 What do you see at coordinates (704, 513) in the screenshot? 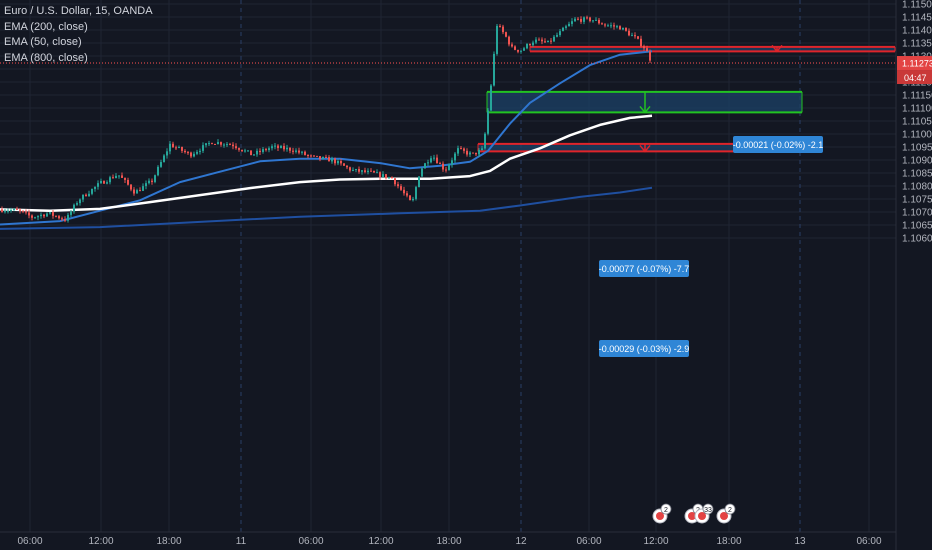
I see `event-marker: 33` at bounding box center [704, 513].